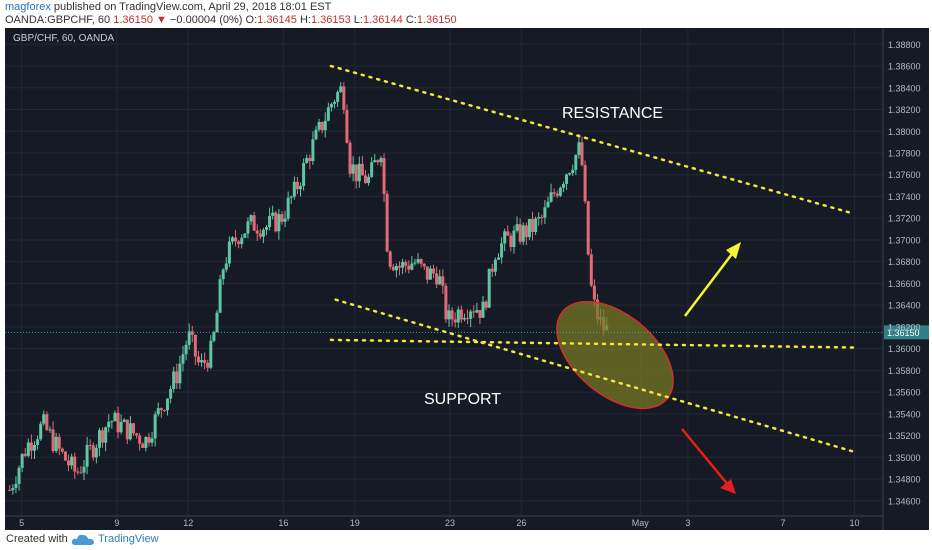 The width and height of the screenshot is (932, 550). Describe the element at coordinates (28, 7) in the screenshot. I see `author-link: magforex` at that location.